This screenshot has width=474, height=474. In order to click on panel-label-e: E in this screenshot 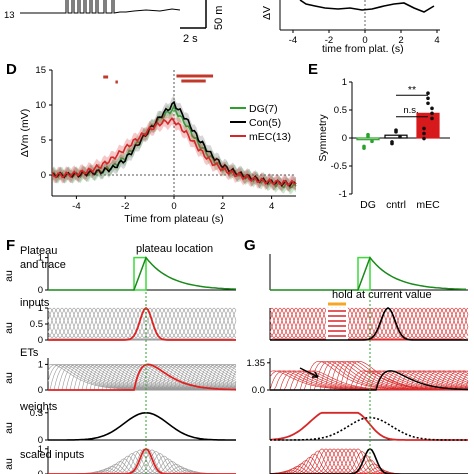, I will do `click(313, 69)`.